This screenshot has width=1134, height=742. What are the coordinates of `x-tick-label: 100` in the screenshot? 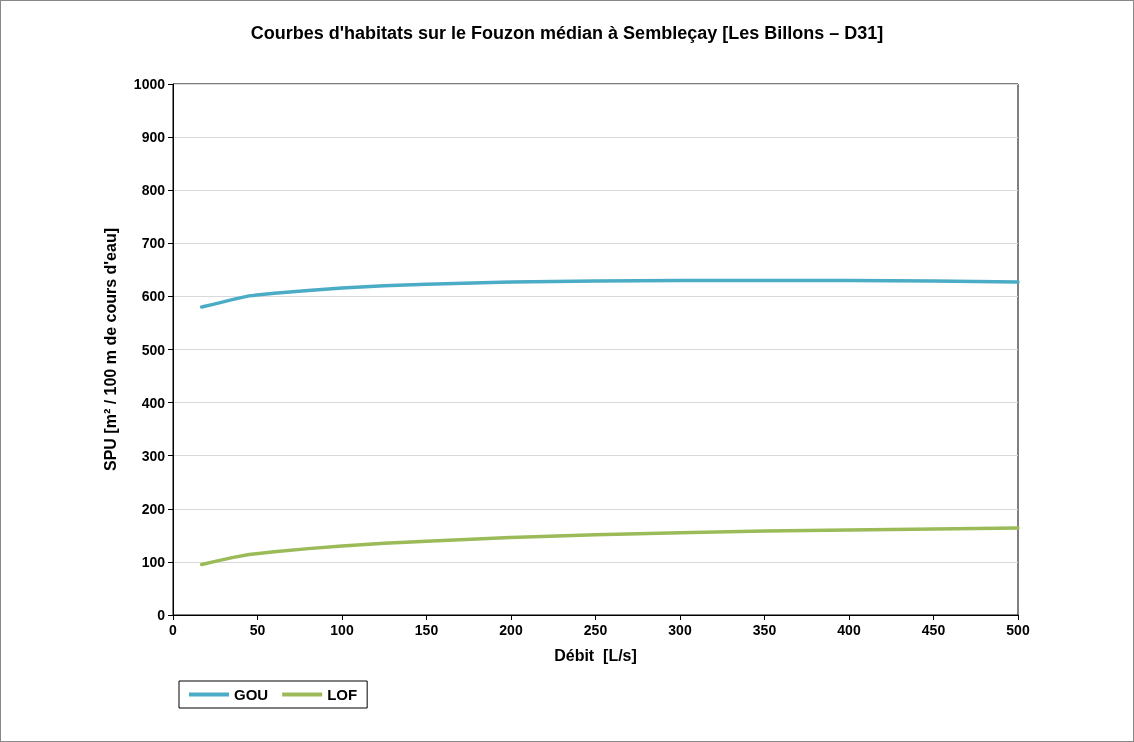 It's located at (342, 630).